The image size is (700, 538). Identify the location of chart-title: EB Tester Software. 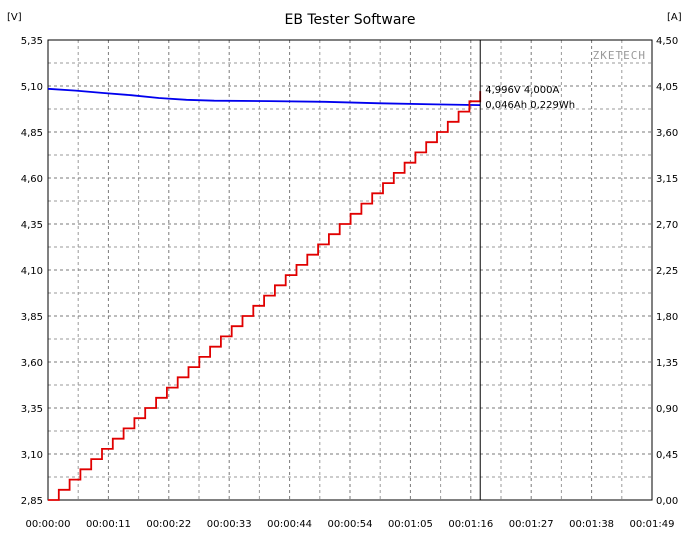
(349, 20).